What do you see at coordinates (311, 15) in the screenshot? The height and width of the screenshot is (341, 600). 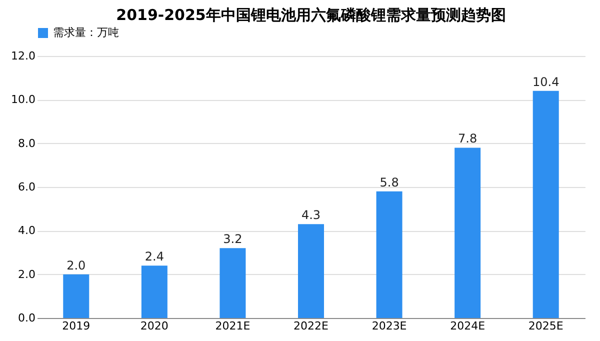 I see `chart-title: 2019-2025年中国锂电池用六氟磷酸锂需求量预测趋势图` at bounding box center [311, 15].